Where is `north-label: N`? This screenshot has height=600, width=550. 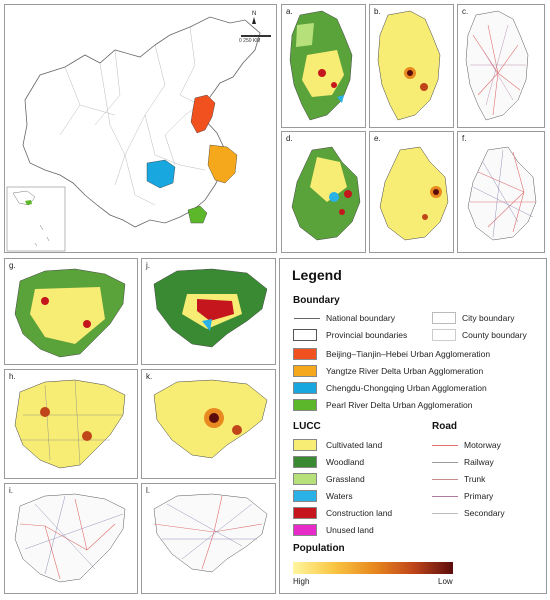
north-label: N is located at coordinates (254, 14).